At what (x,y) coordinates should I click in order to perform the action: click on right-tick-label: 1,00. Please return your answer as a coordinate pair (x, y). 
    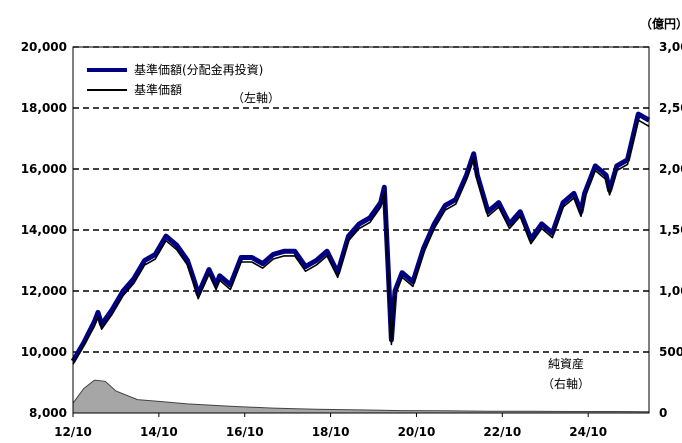
    Looking at the image, I should click on (670, 291).